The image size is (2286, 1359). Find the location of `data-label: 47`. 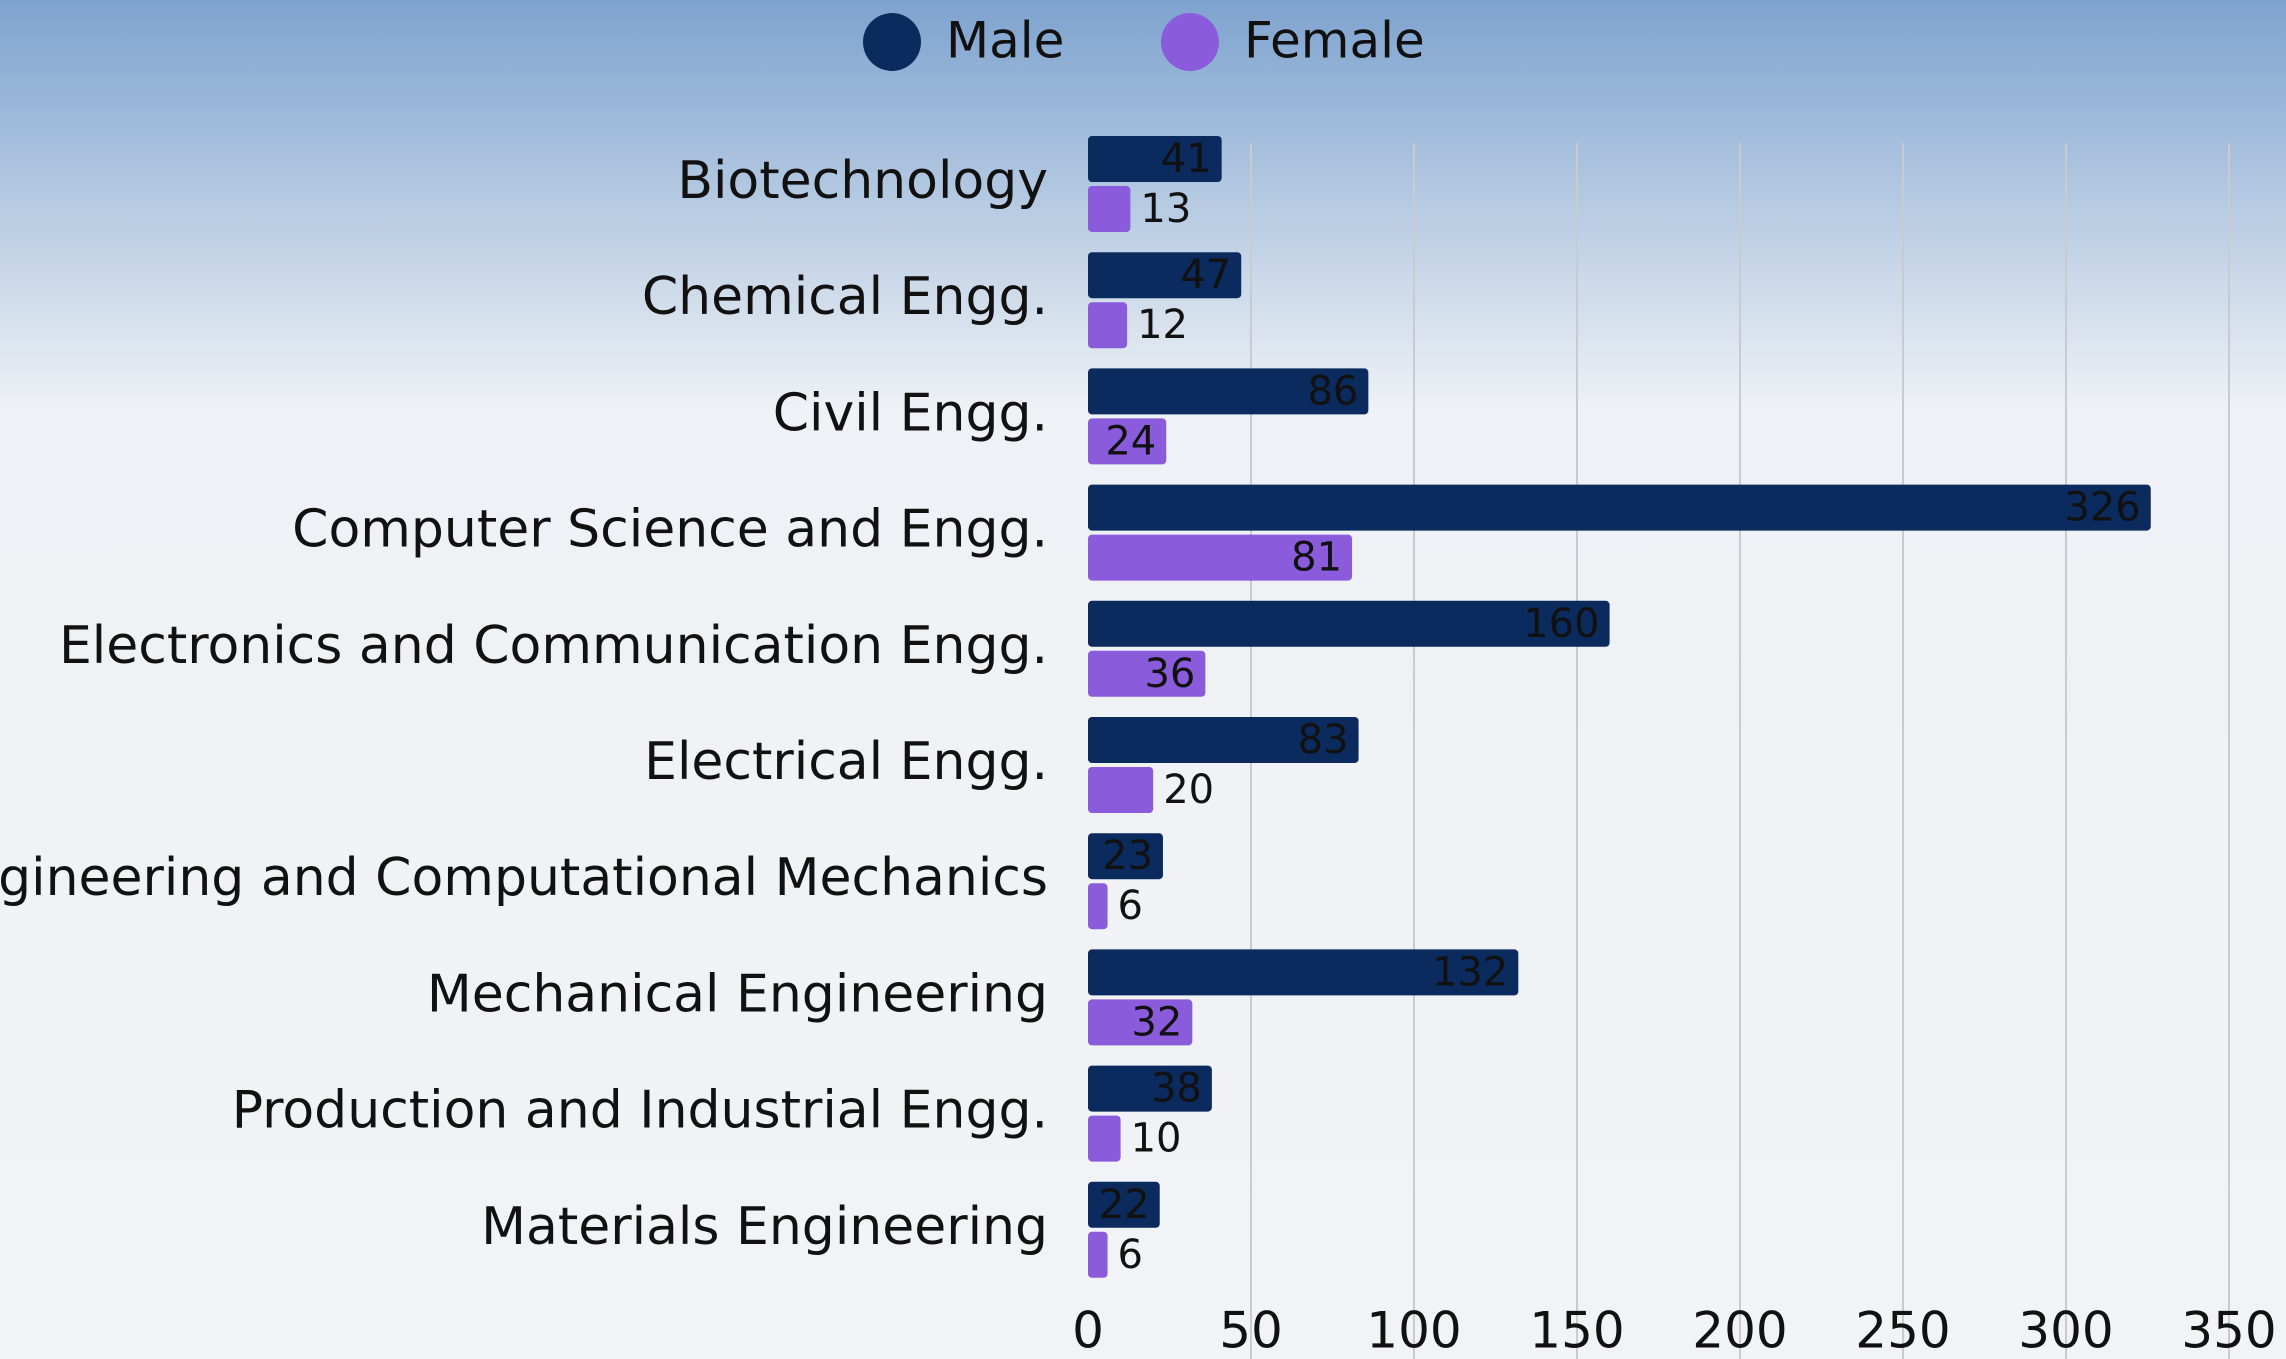

data-label: 47 is located at coordinates (1205, 275).